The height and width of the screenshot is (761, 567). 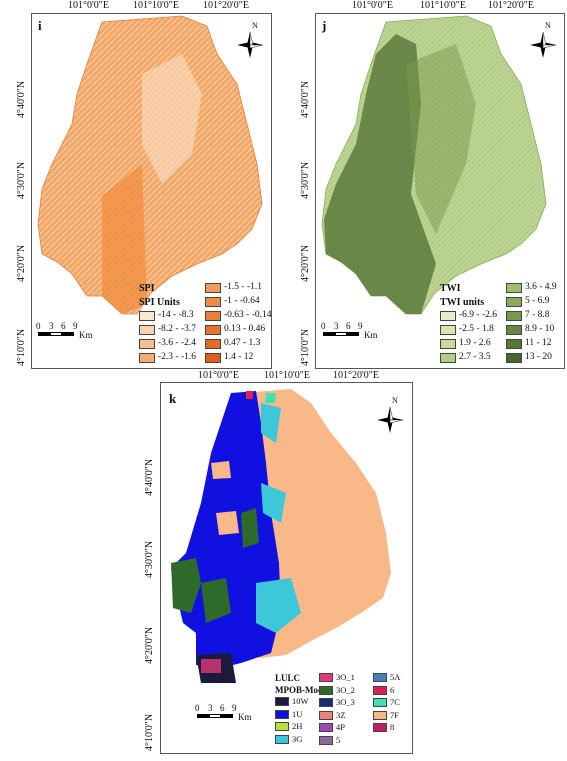 What do you see at coordinates (475, 357) in the screenshot?
I see `legend-item-label: 2.7 - 3.5` at bounding box center [475, 357].